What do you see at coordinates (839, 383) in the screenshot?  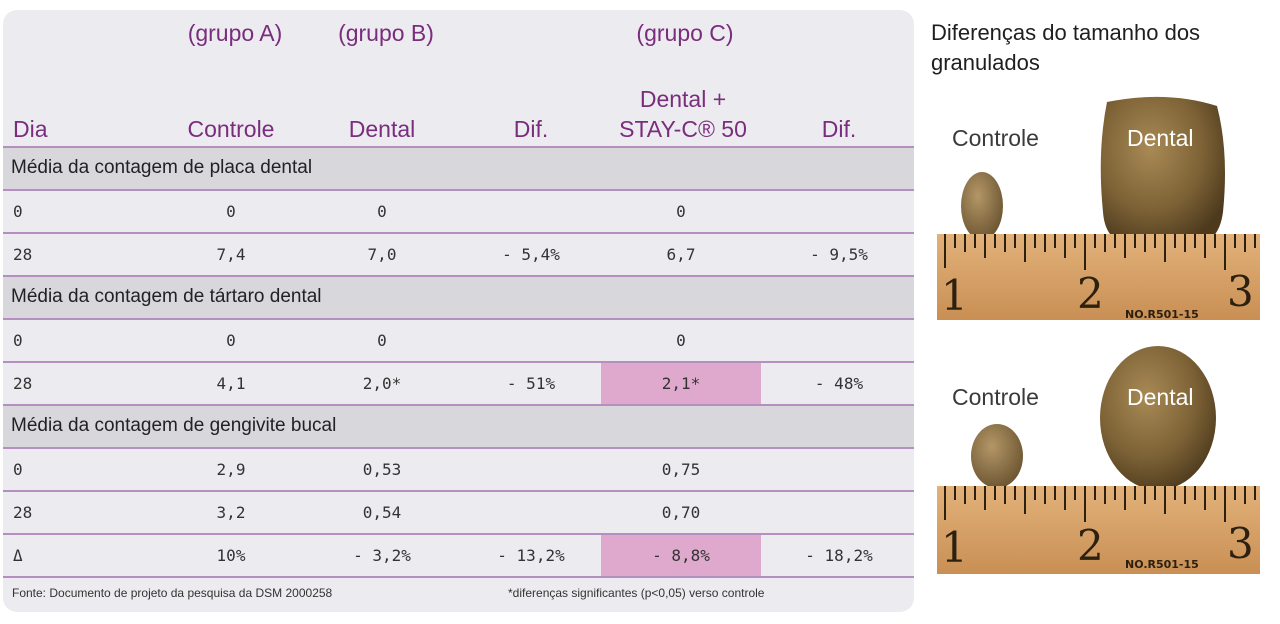 I see `cell-diff-2: - 48%` at bounding box center [839, 383].